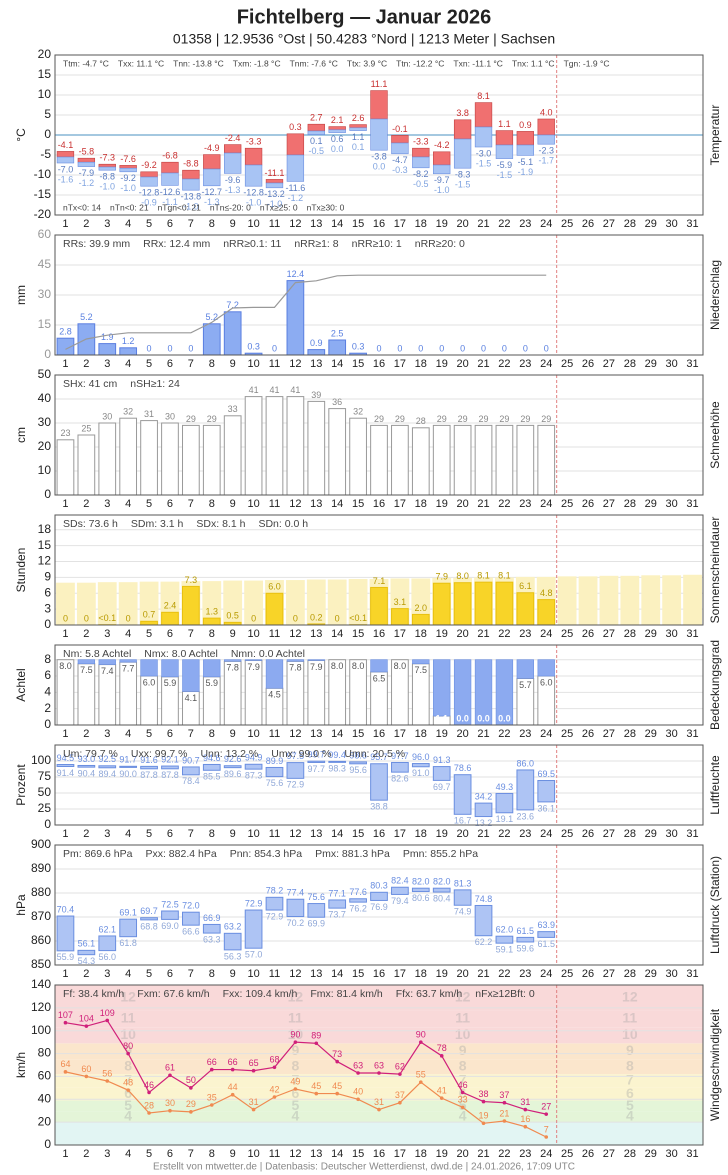 Image resolution: width=728 pixels, height=1175 pixels. I want to click on y-tick-label: 75, so click(45, 776).